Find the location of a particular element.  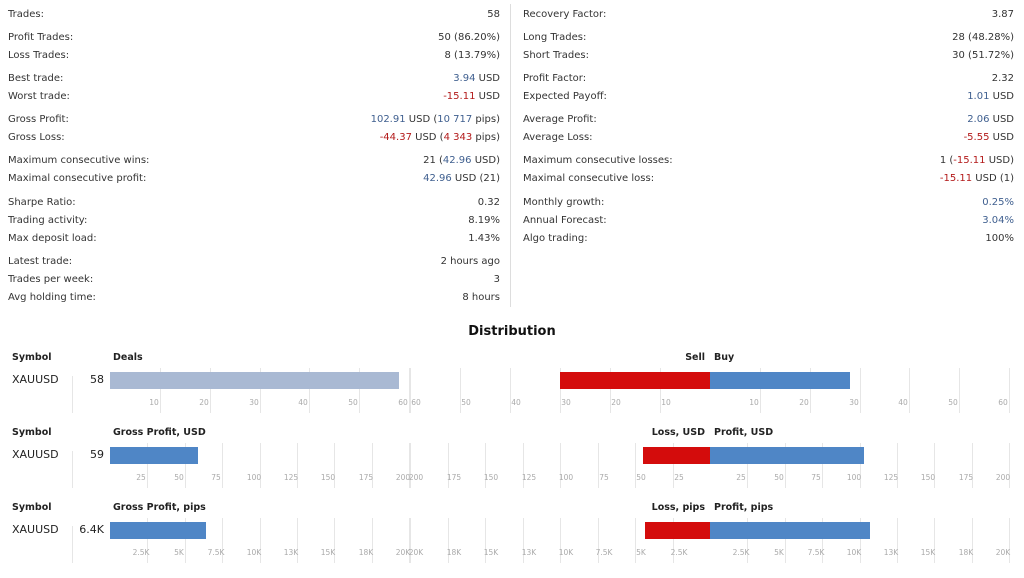

stat-row-average-loss: Average Loss: -5.55 USD is located at coordinates (768, 138).